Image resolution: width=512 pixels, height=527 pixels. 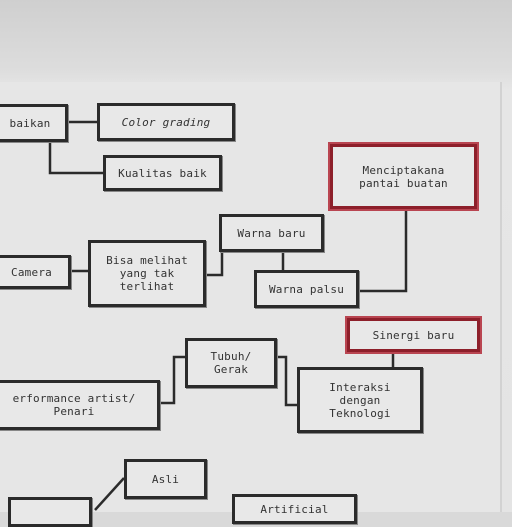 I want to click on connector-performance-tubuh, so click(x=173, y=380).